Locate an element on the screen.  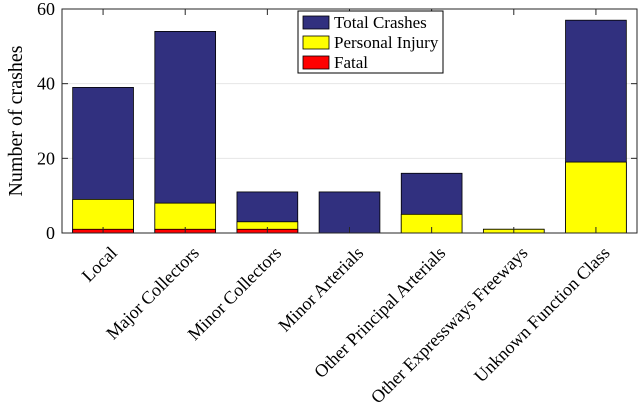
x-tick-label-local: Local is located at coordinates (99, 264).